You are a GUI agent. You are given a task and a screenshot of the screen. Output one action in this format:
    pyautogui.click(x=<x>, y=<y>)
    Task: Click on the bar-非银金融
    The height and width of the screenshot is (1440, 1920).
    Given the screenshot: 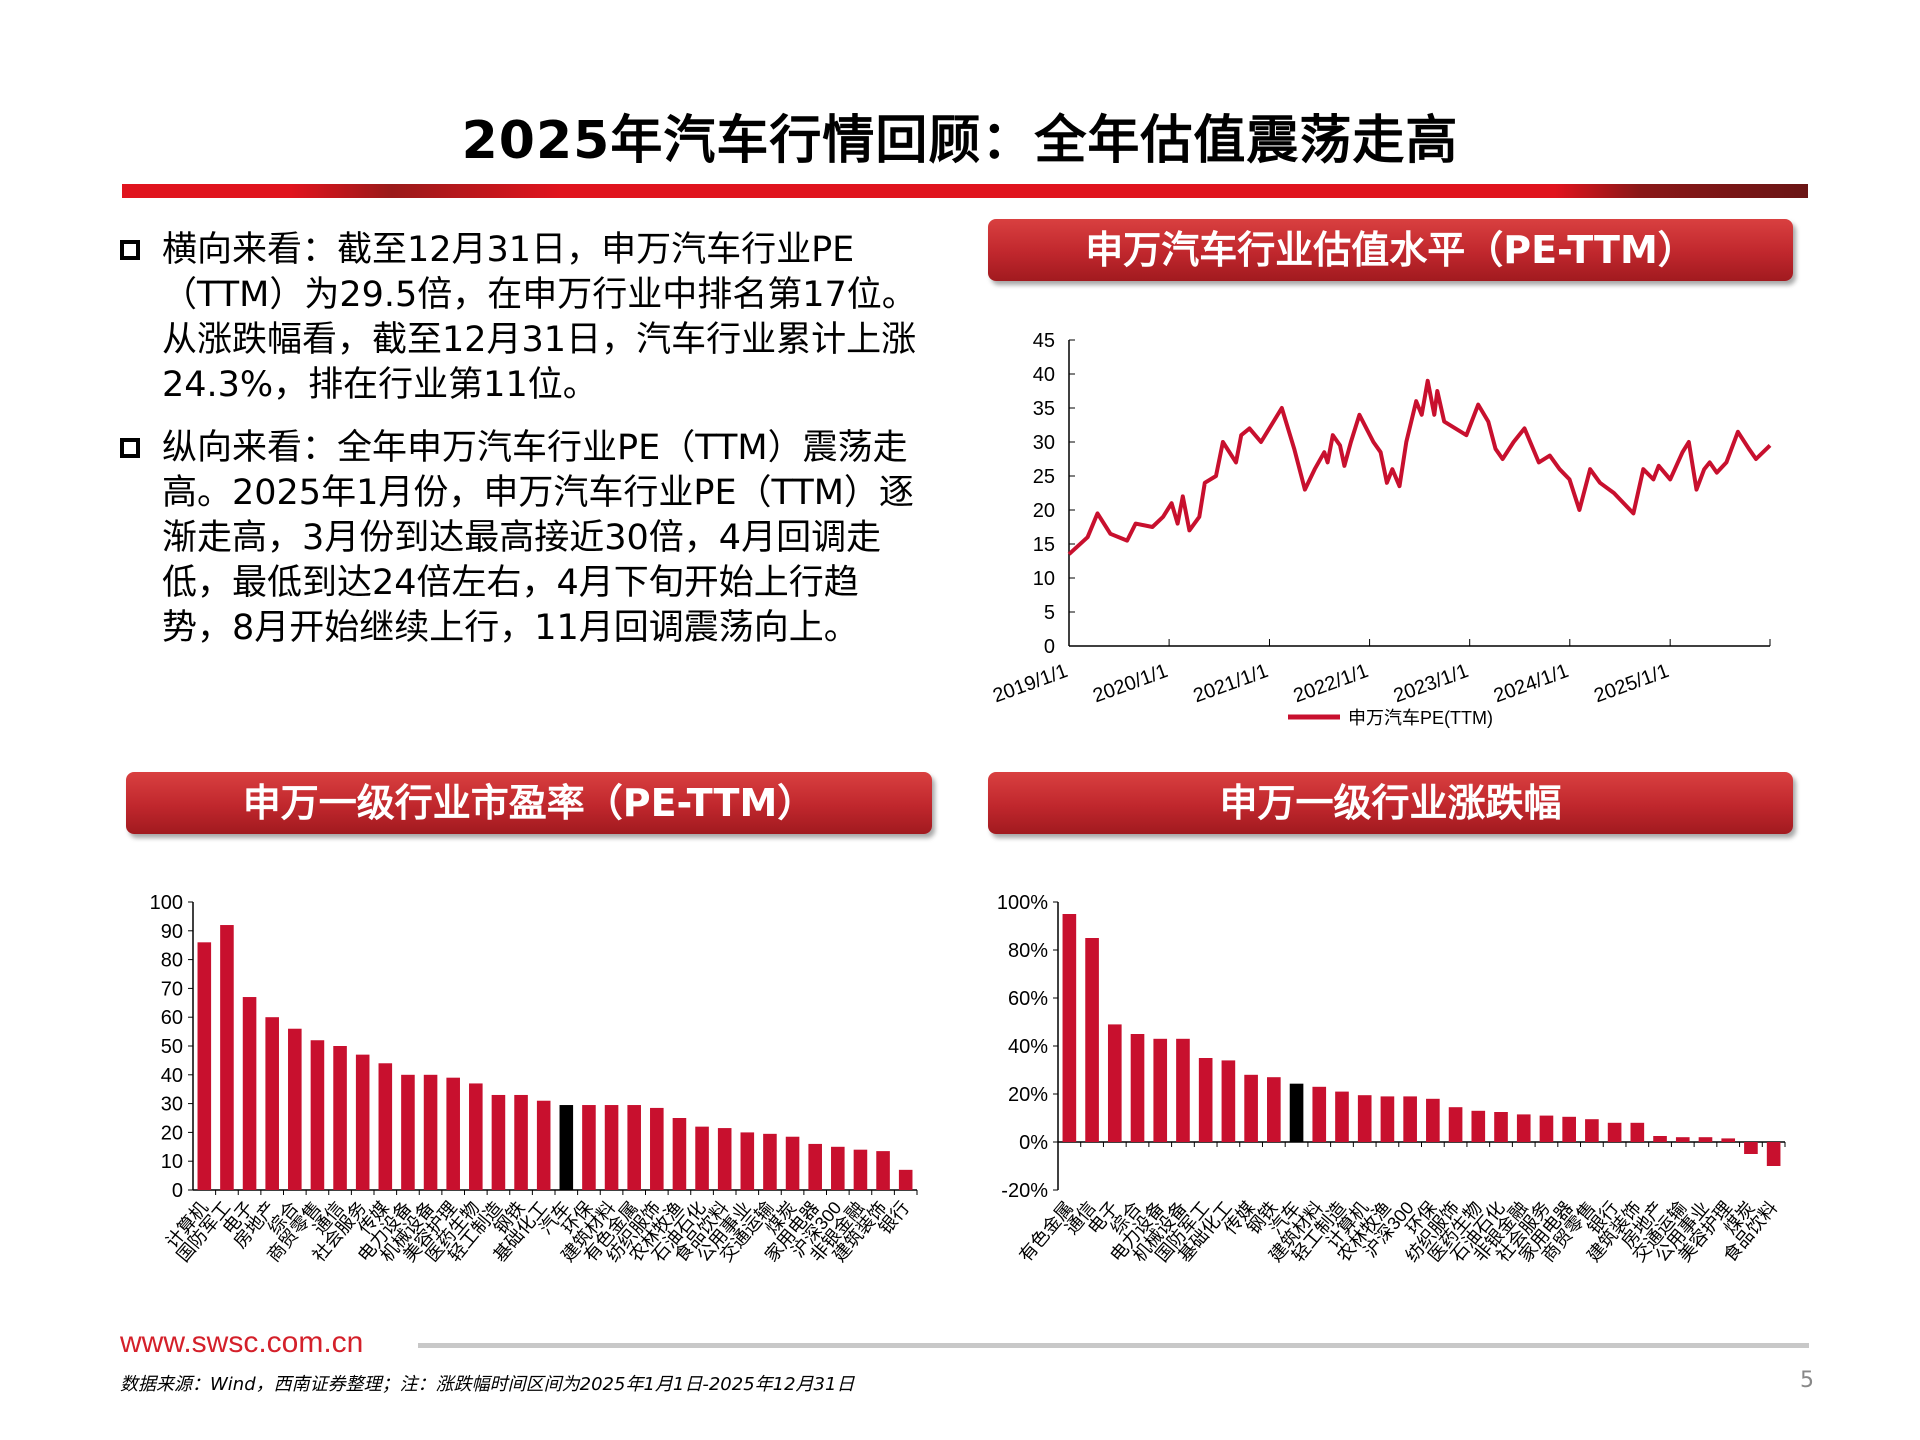 What is the action you would take?
    pyautogui.click(x=1523, y=1128)
    